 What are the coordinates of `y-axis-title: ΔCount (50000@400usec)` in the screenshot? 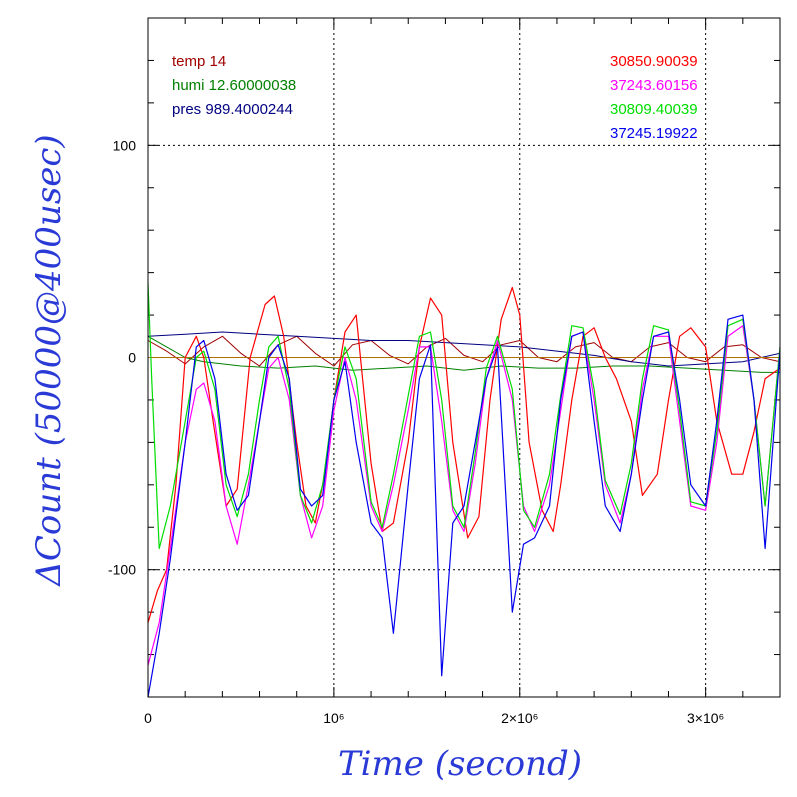 It's located at (49, 360).